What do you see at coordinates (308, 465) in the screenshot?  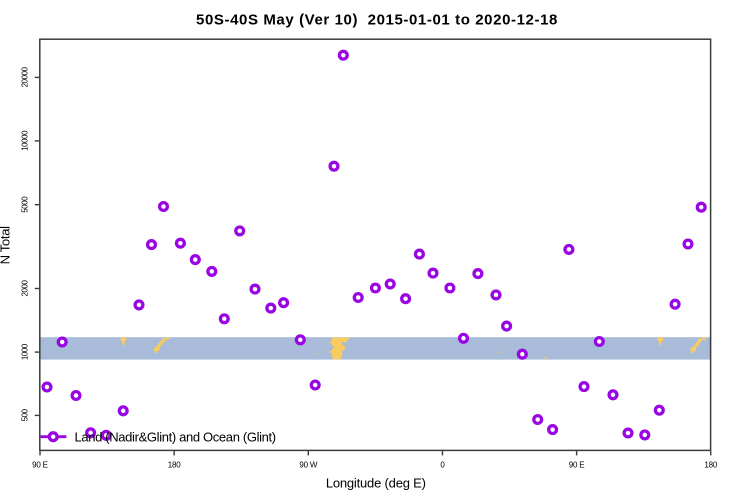 I see `svg-text: 90 W` at bounding box center [308, 465].